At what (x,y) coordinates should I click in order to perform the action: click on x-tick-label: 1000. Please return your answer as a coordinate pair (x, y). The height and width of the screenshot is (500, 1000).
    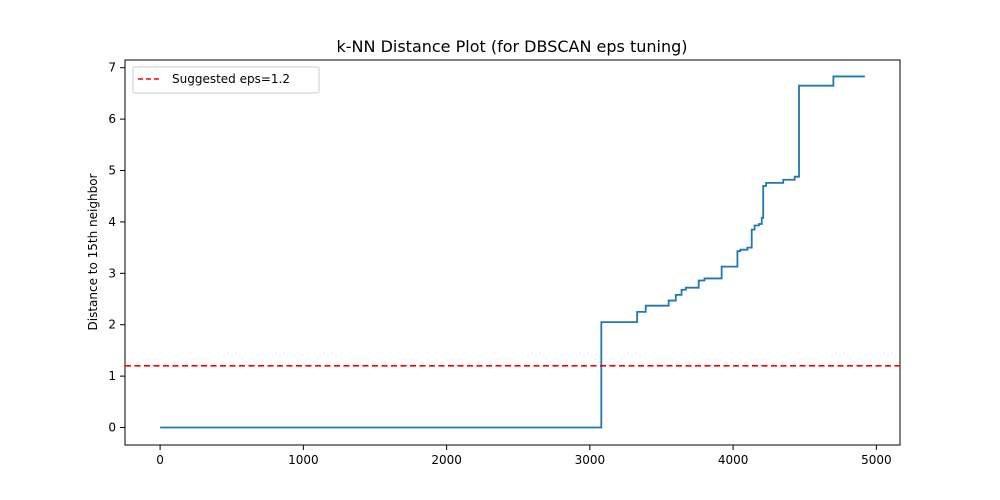
    Looking at the image, I should click on (303, 460).